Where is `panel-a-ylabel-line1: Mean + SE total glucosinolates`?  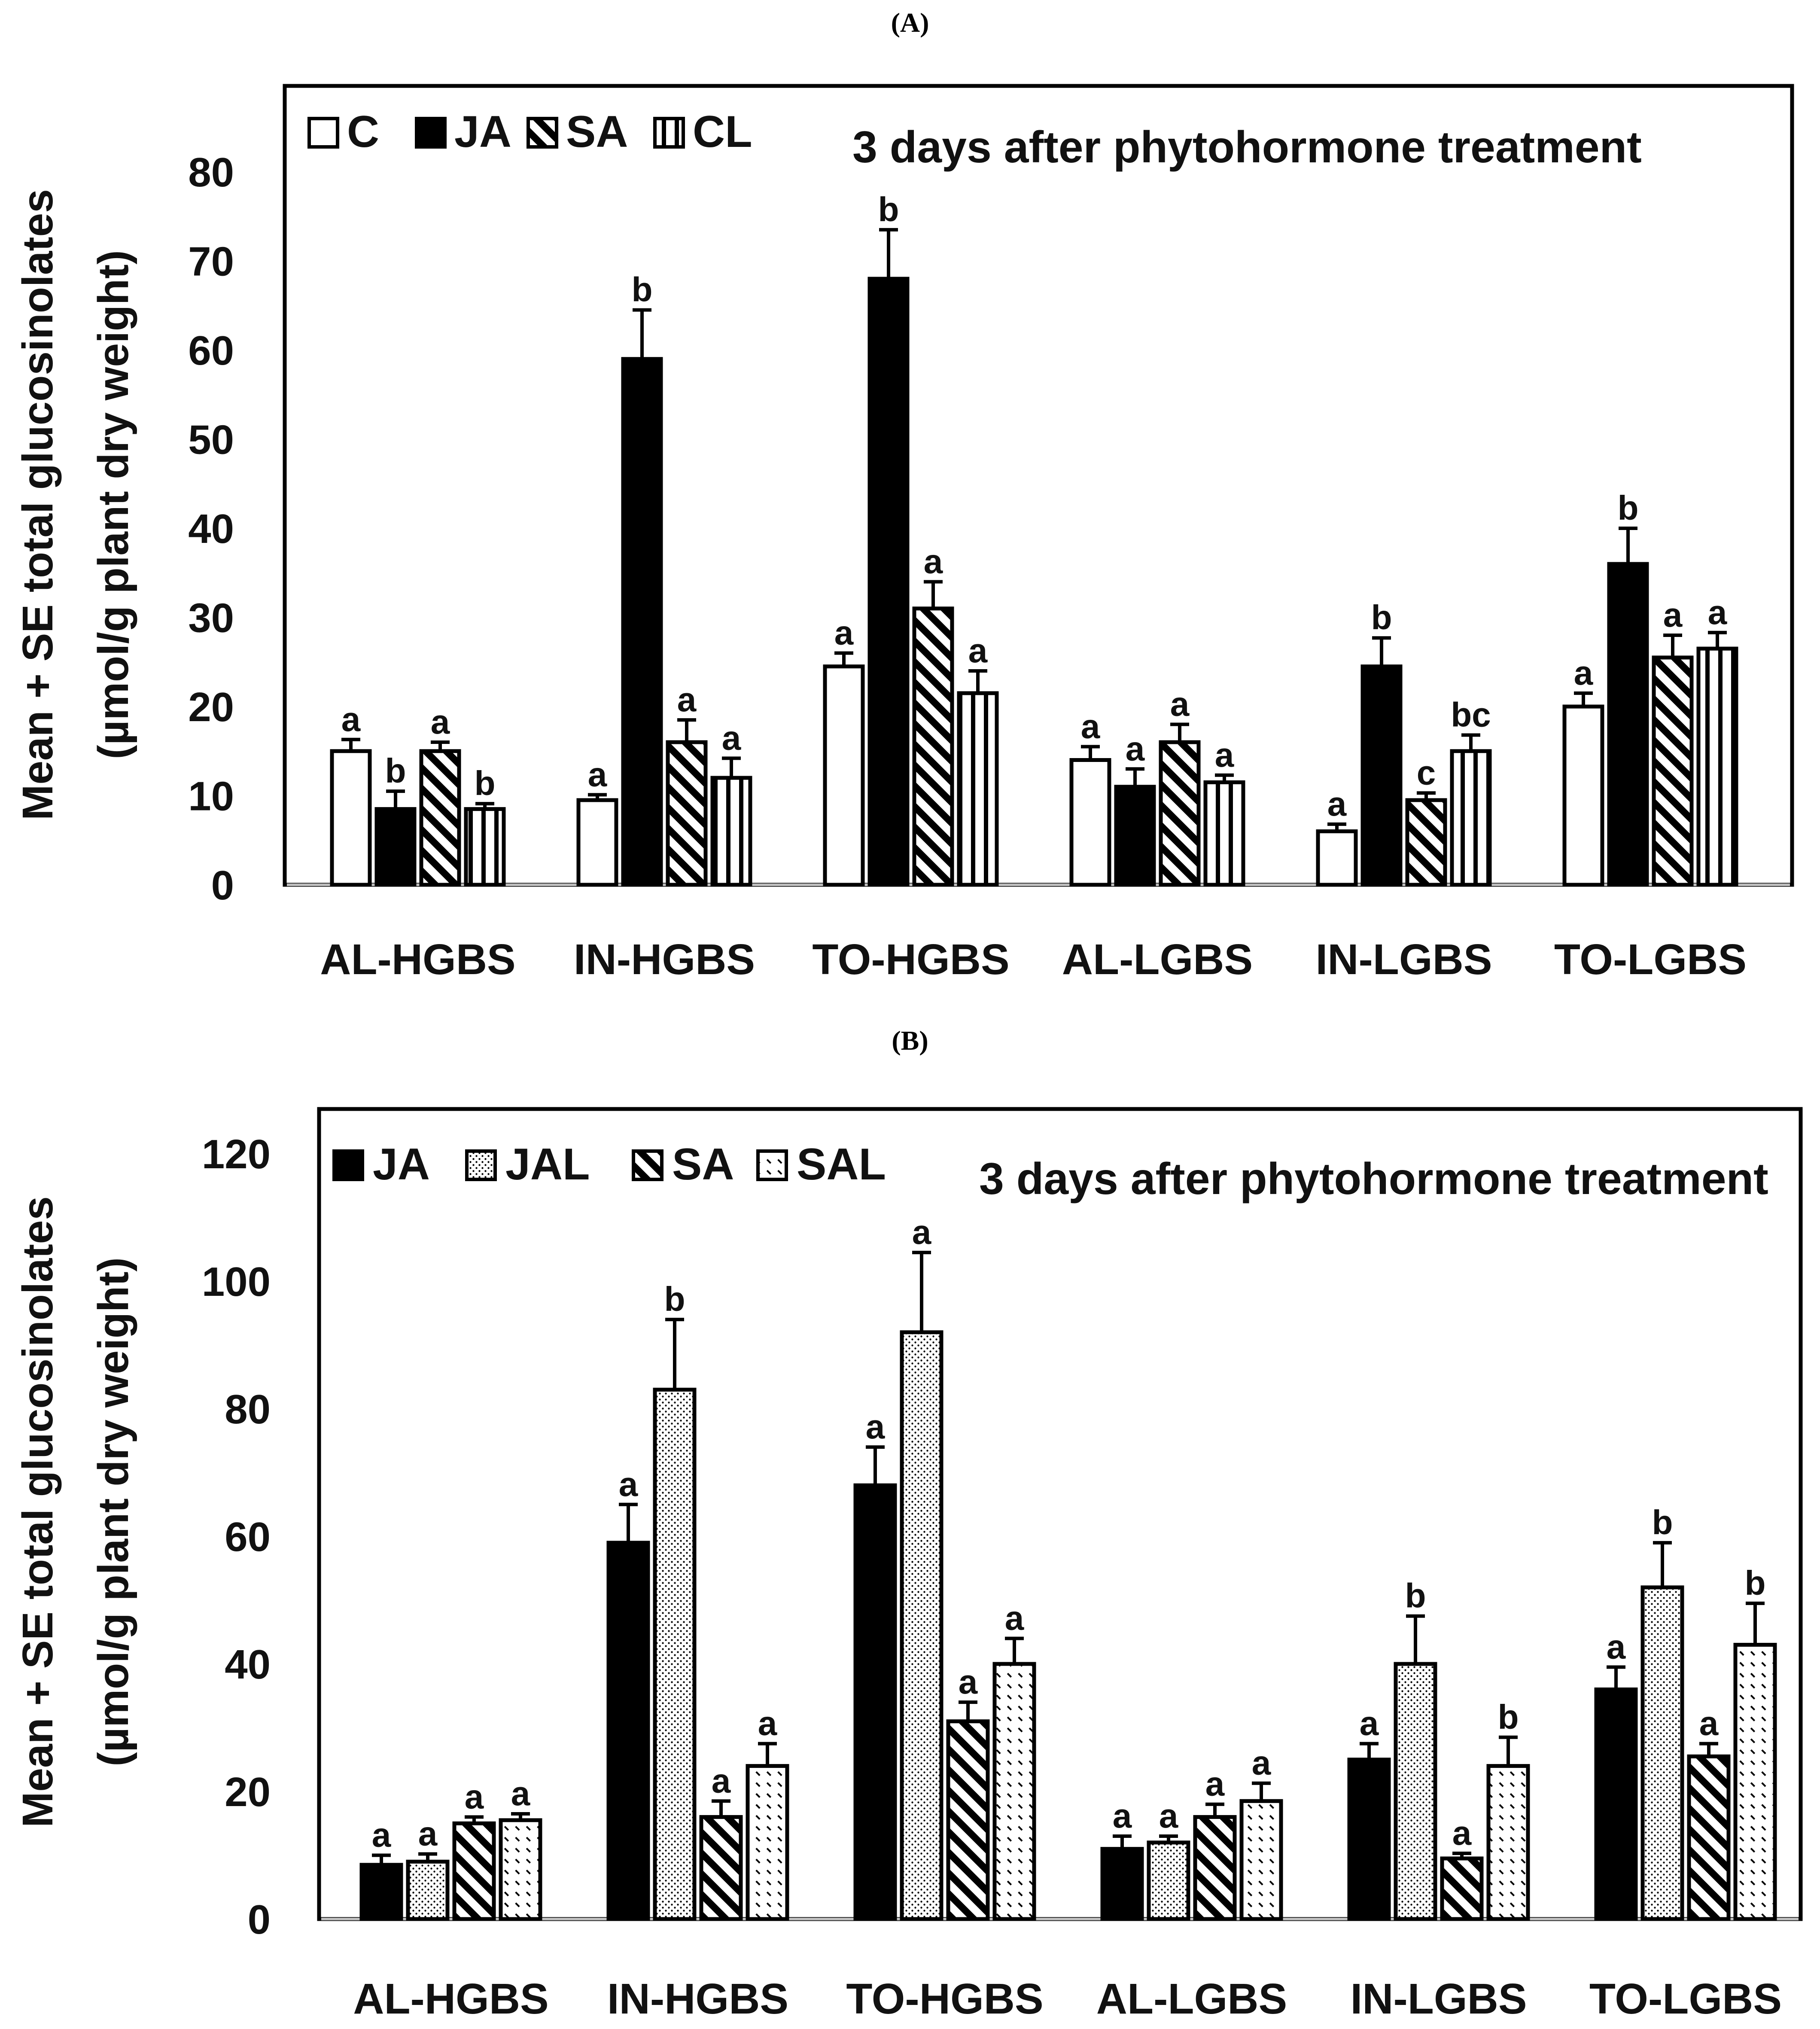
panel-a-ylabel-line1: Mean + SE total glucosinolates is located at coordinates (38, 505).